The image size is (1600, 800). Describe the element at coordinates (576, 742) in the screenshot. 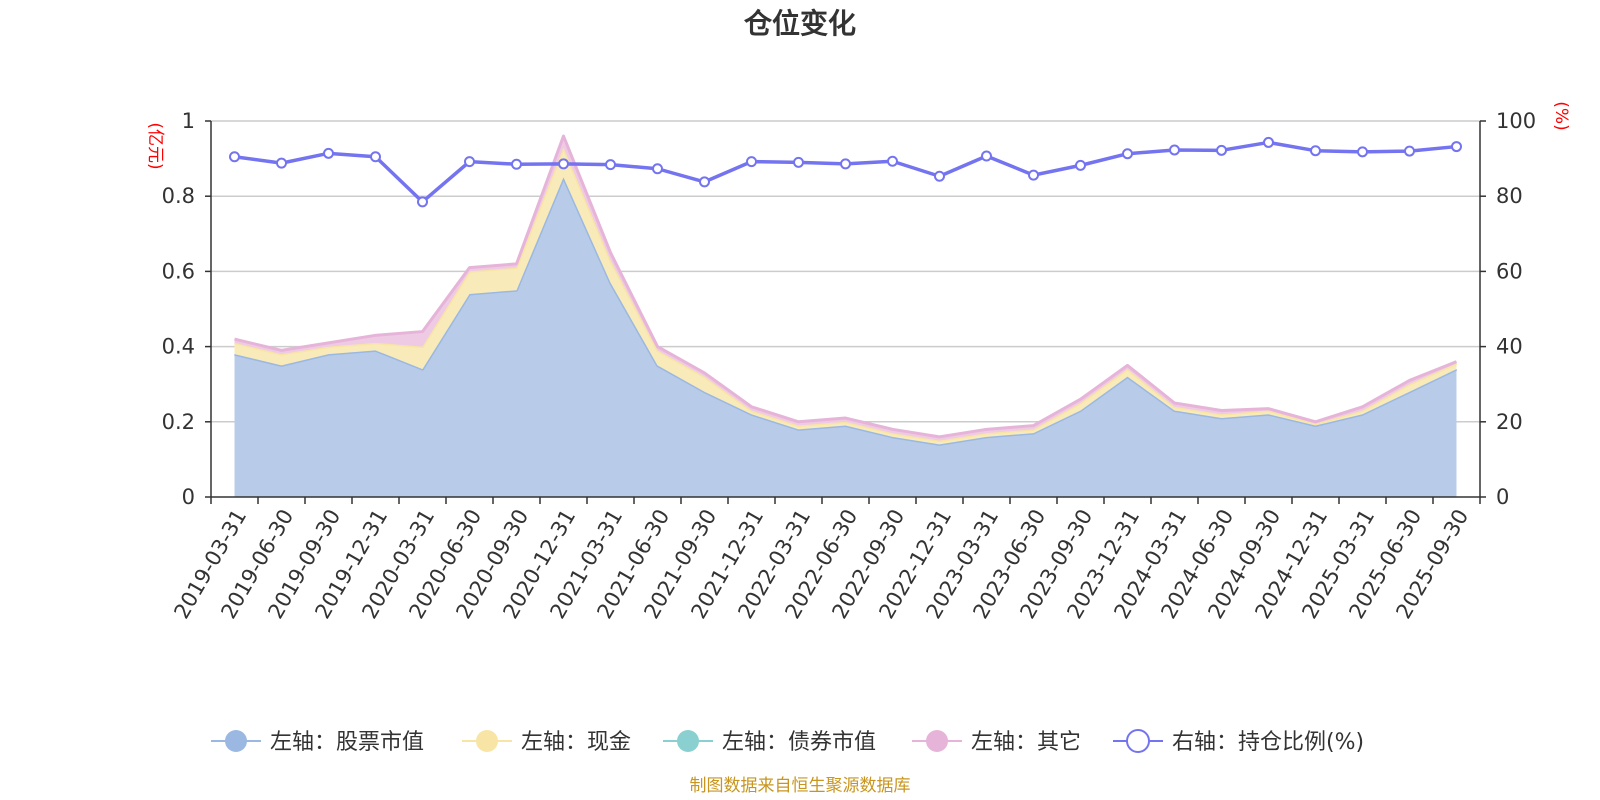

I see `legend-label: 左轴：现金` at that location.